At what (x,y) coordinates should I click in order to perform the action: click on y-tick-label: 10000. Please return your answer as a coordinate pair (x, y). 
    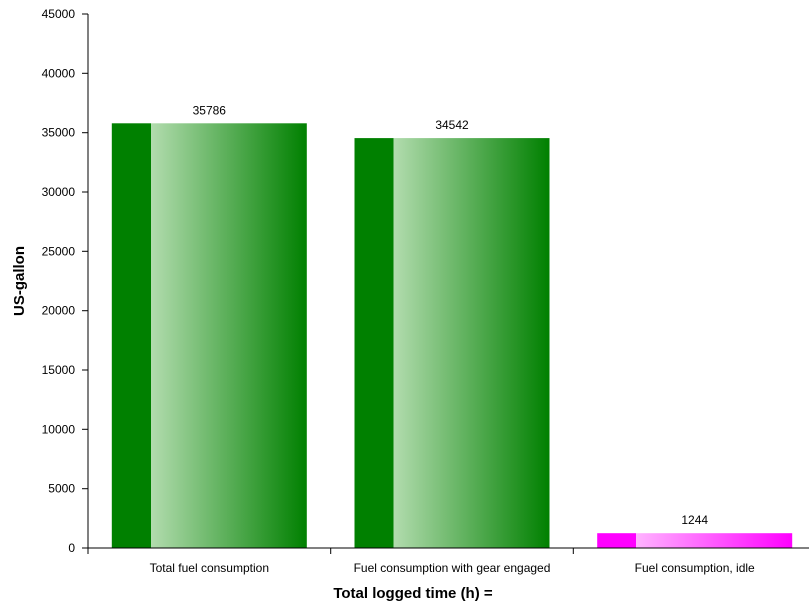
    Looking at the image, I should click on (59, 429).